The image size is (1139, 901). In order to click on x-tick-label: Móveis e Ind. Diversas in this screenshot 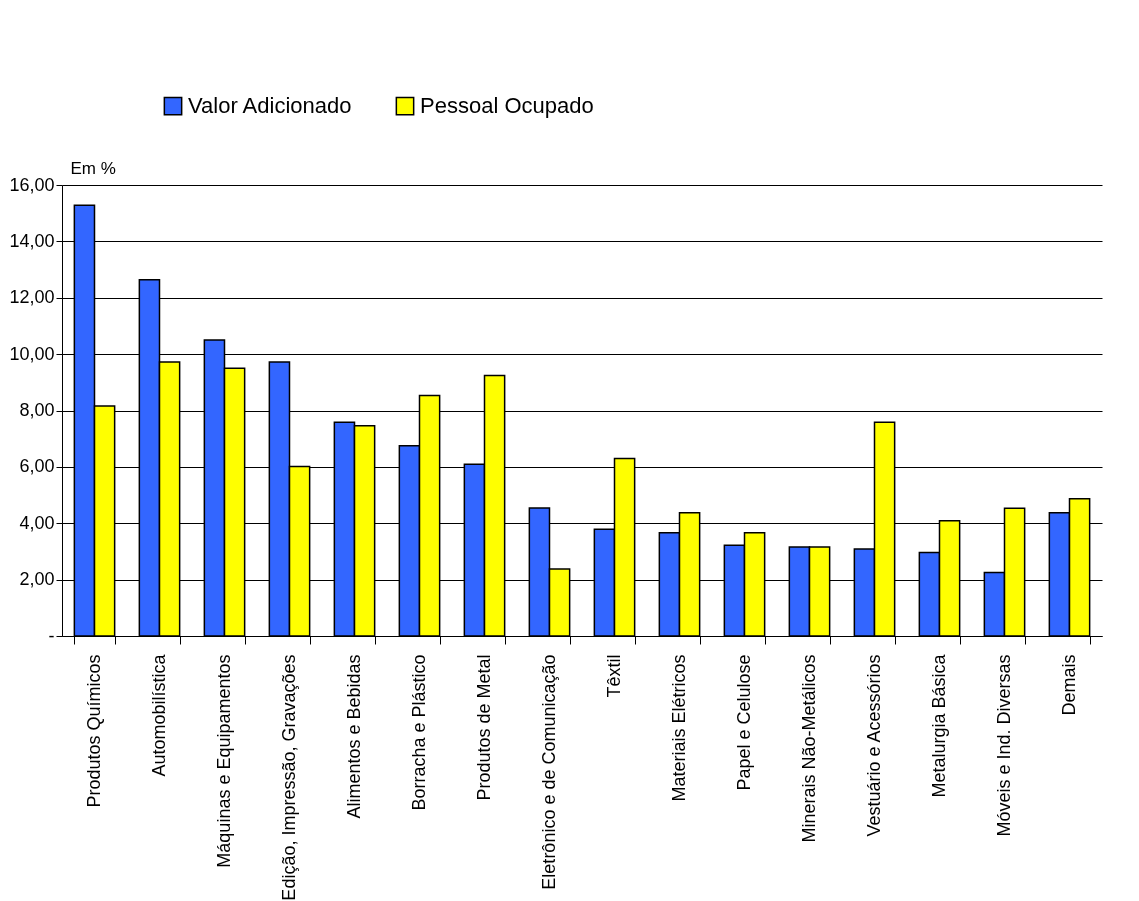, I will do `click(1004, 745)`.